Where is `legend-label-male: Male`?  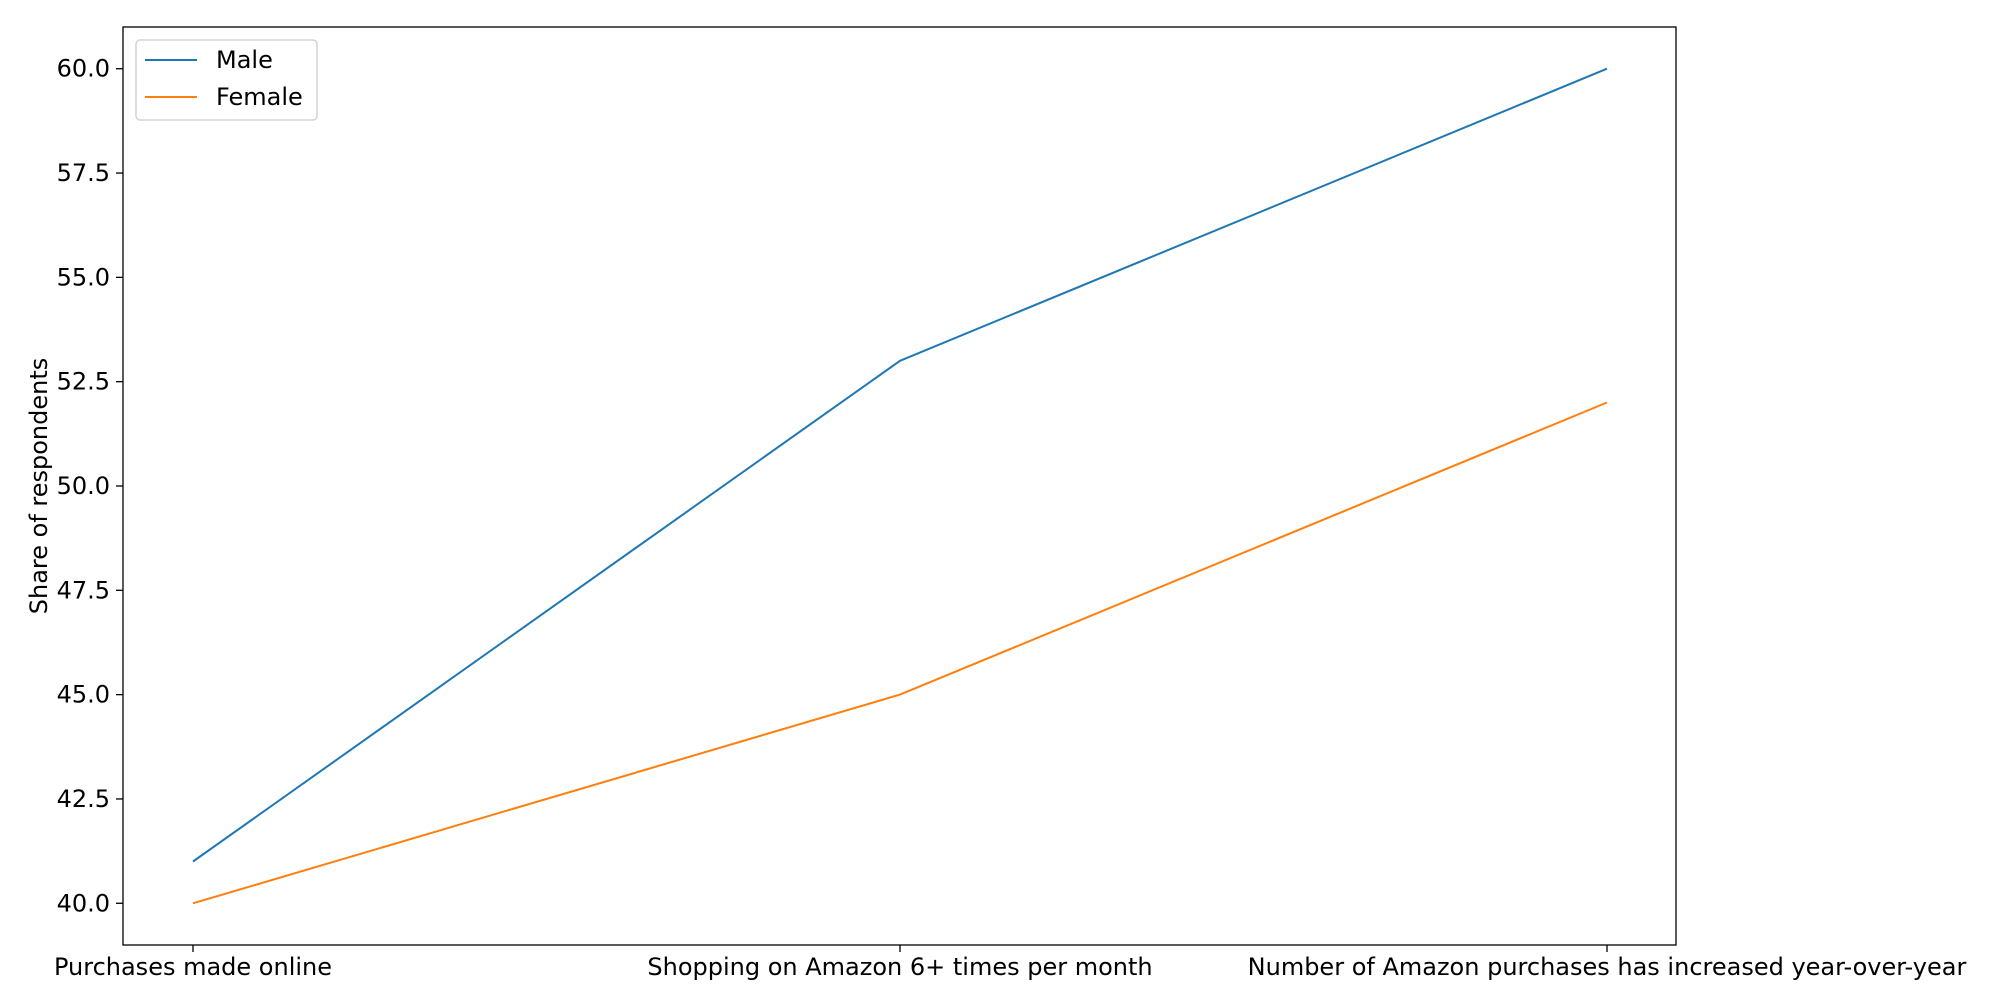 legend-label-male: Male is located at coordinates (244, 60).